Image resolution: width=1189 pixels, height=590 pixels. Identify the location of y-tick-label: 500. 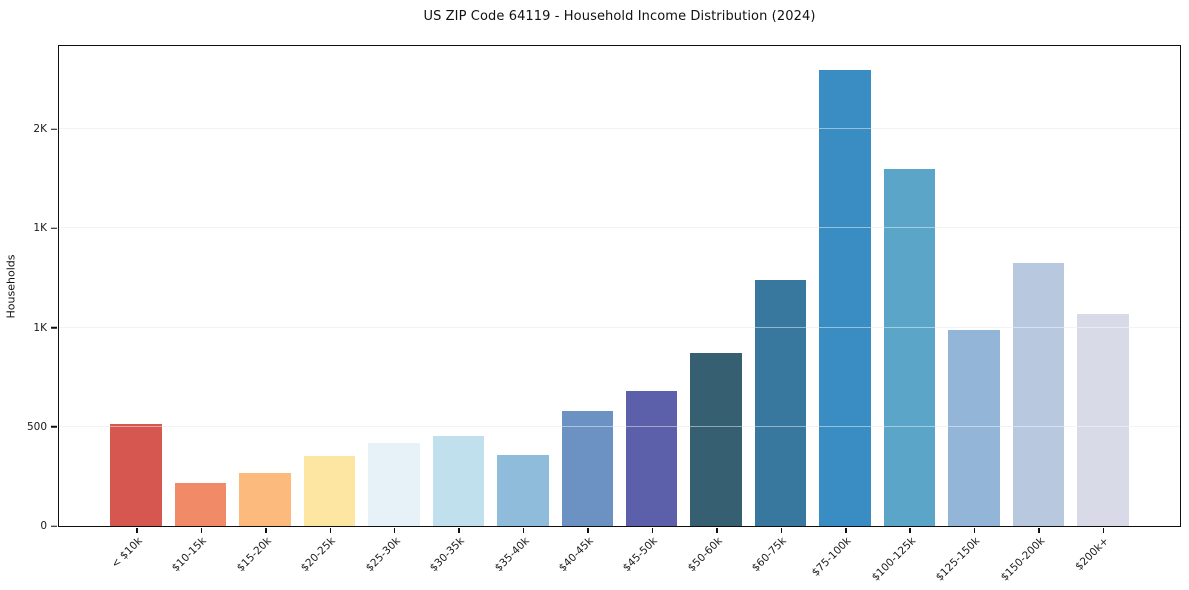
(36, 426).